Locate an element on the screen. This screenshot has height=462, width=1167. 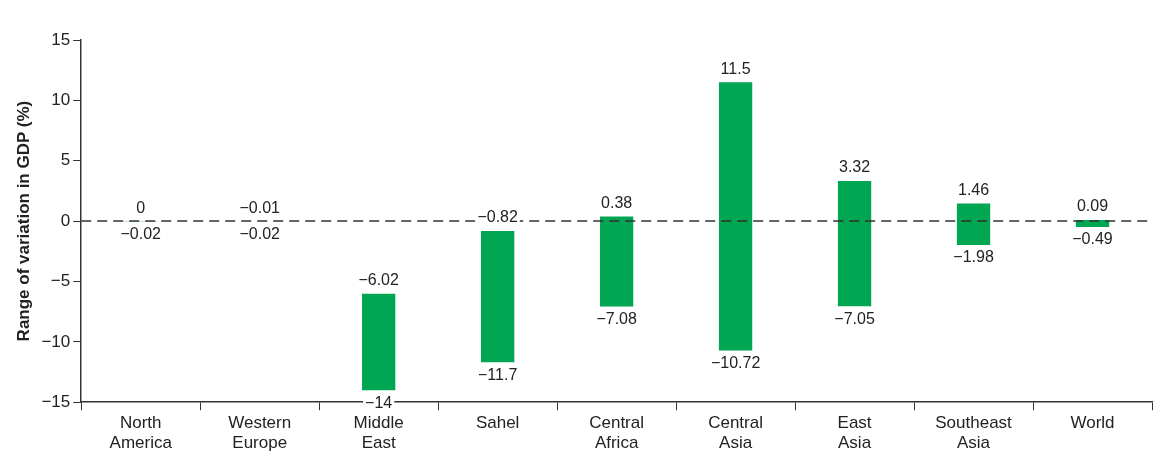
x-tick-label: World is located at coordinates (1092, 423).